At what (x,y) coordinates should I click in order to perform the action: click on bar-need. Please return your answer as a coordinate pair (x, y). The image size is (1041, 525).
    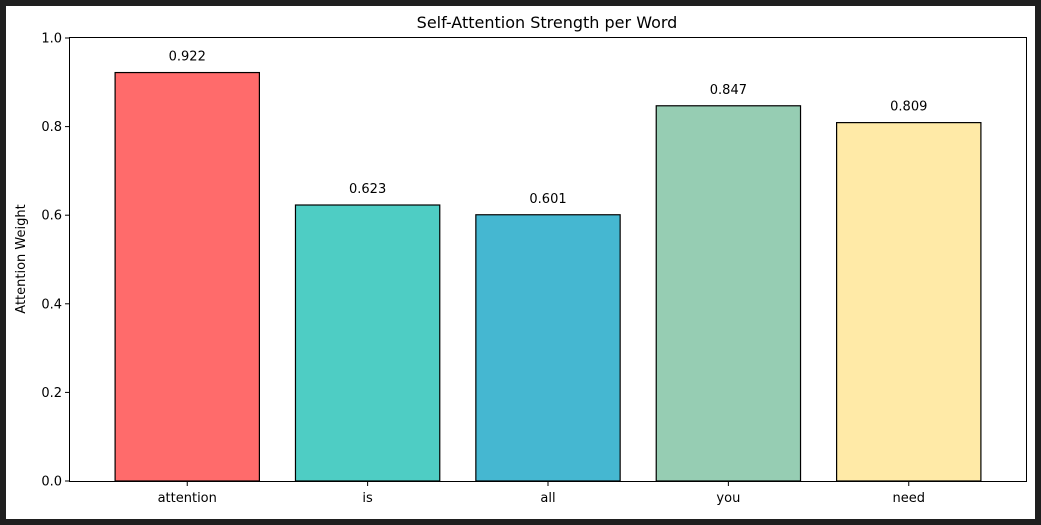
    Looking at the image, I should click on (909, 302).